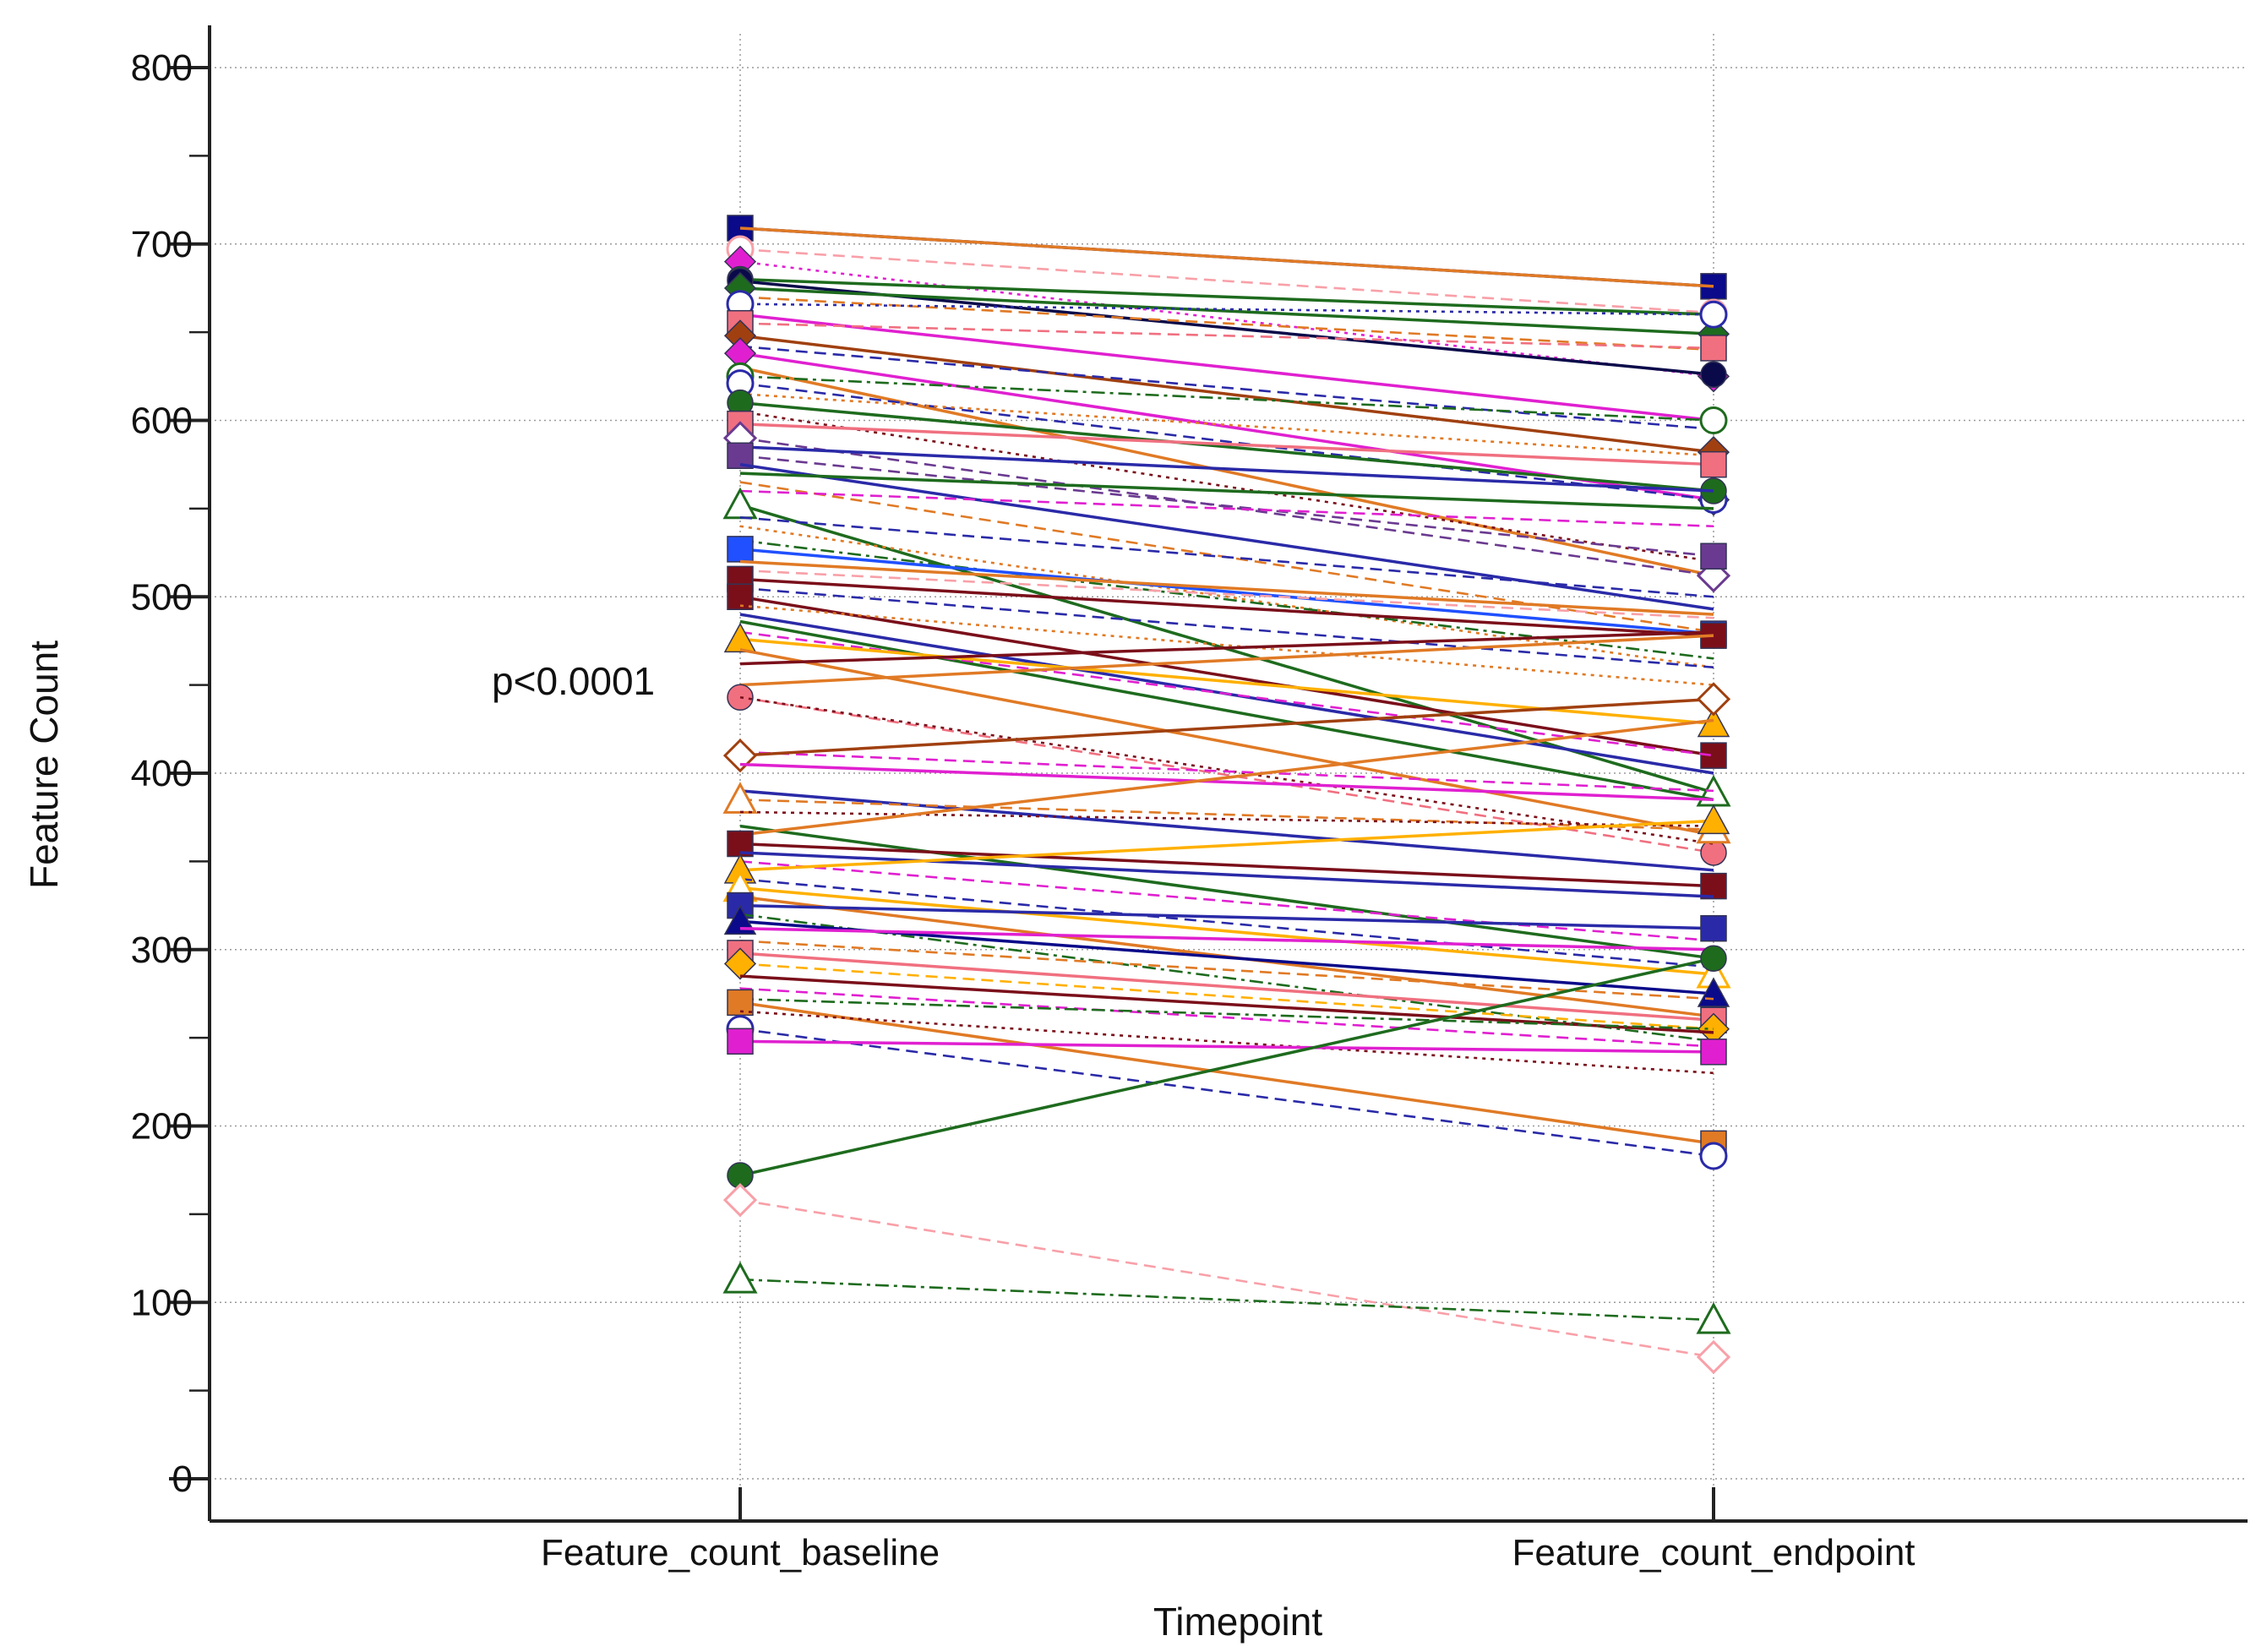 The image size is (2267, 1652). I want to click on series-S45, so click(1226, 648).